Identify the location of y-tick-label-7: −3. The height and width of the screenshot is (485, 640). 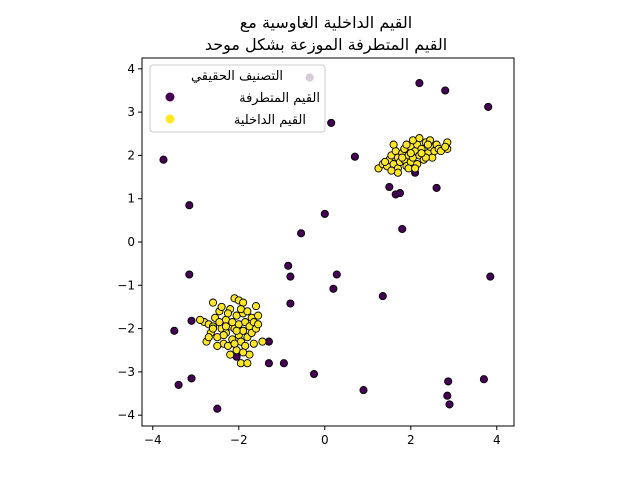
(126, 372).